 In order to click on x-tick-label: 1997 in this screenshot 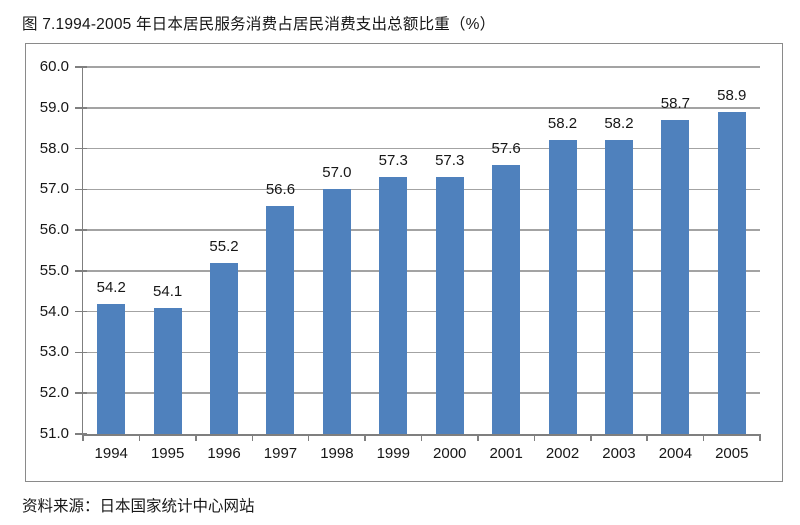, I will do `click(280, 453)`.